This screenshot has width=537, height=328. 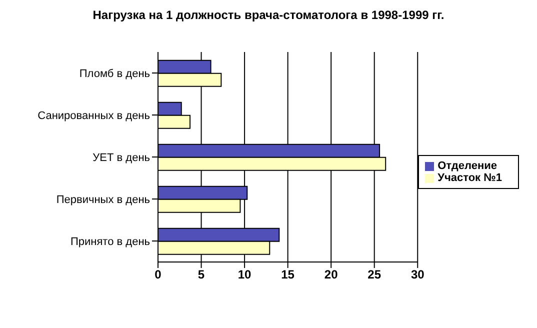 What do you see at coordinates (103, 200) in the screenshot?
I see `y-tick-label: Первичных в день` at bounding box center [103, 200].